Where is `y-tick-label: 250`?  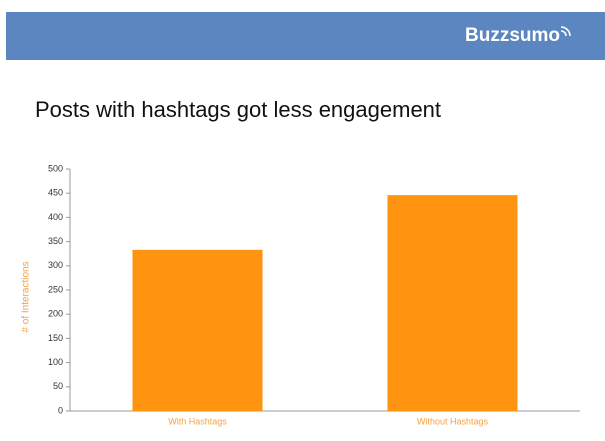
y-tick-label: 250 is located at coordinates (55, 289).